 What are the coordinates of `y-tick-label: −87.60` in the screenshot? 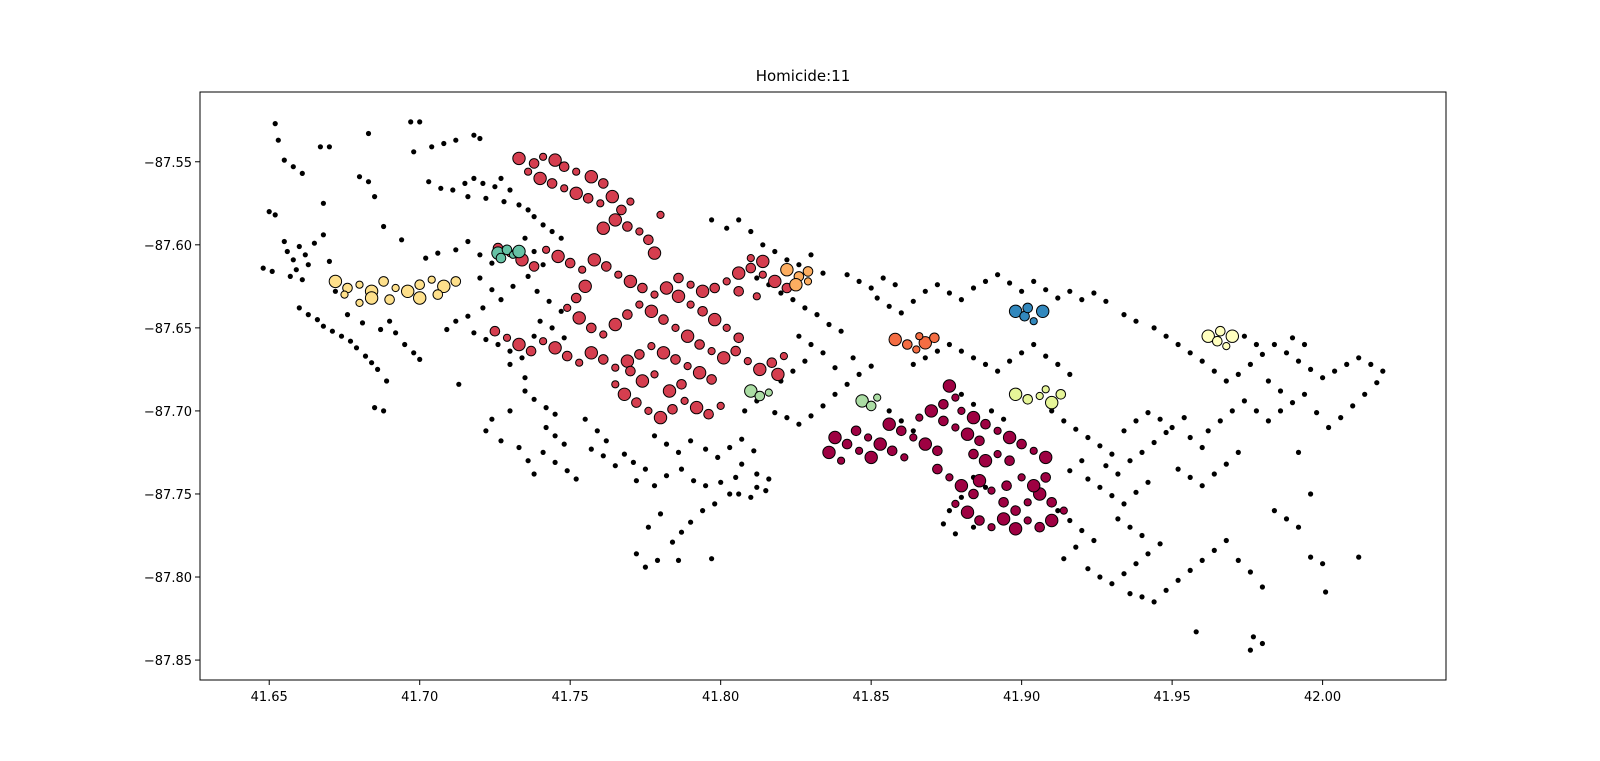 It's located at (168, 246).